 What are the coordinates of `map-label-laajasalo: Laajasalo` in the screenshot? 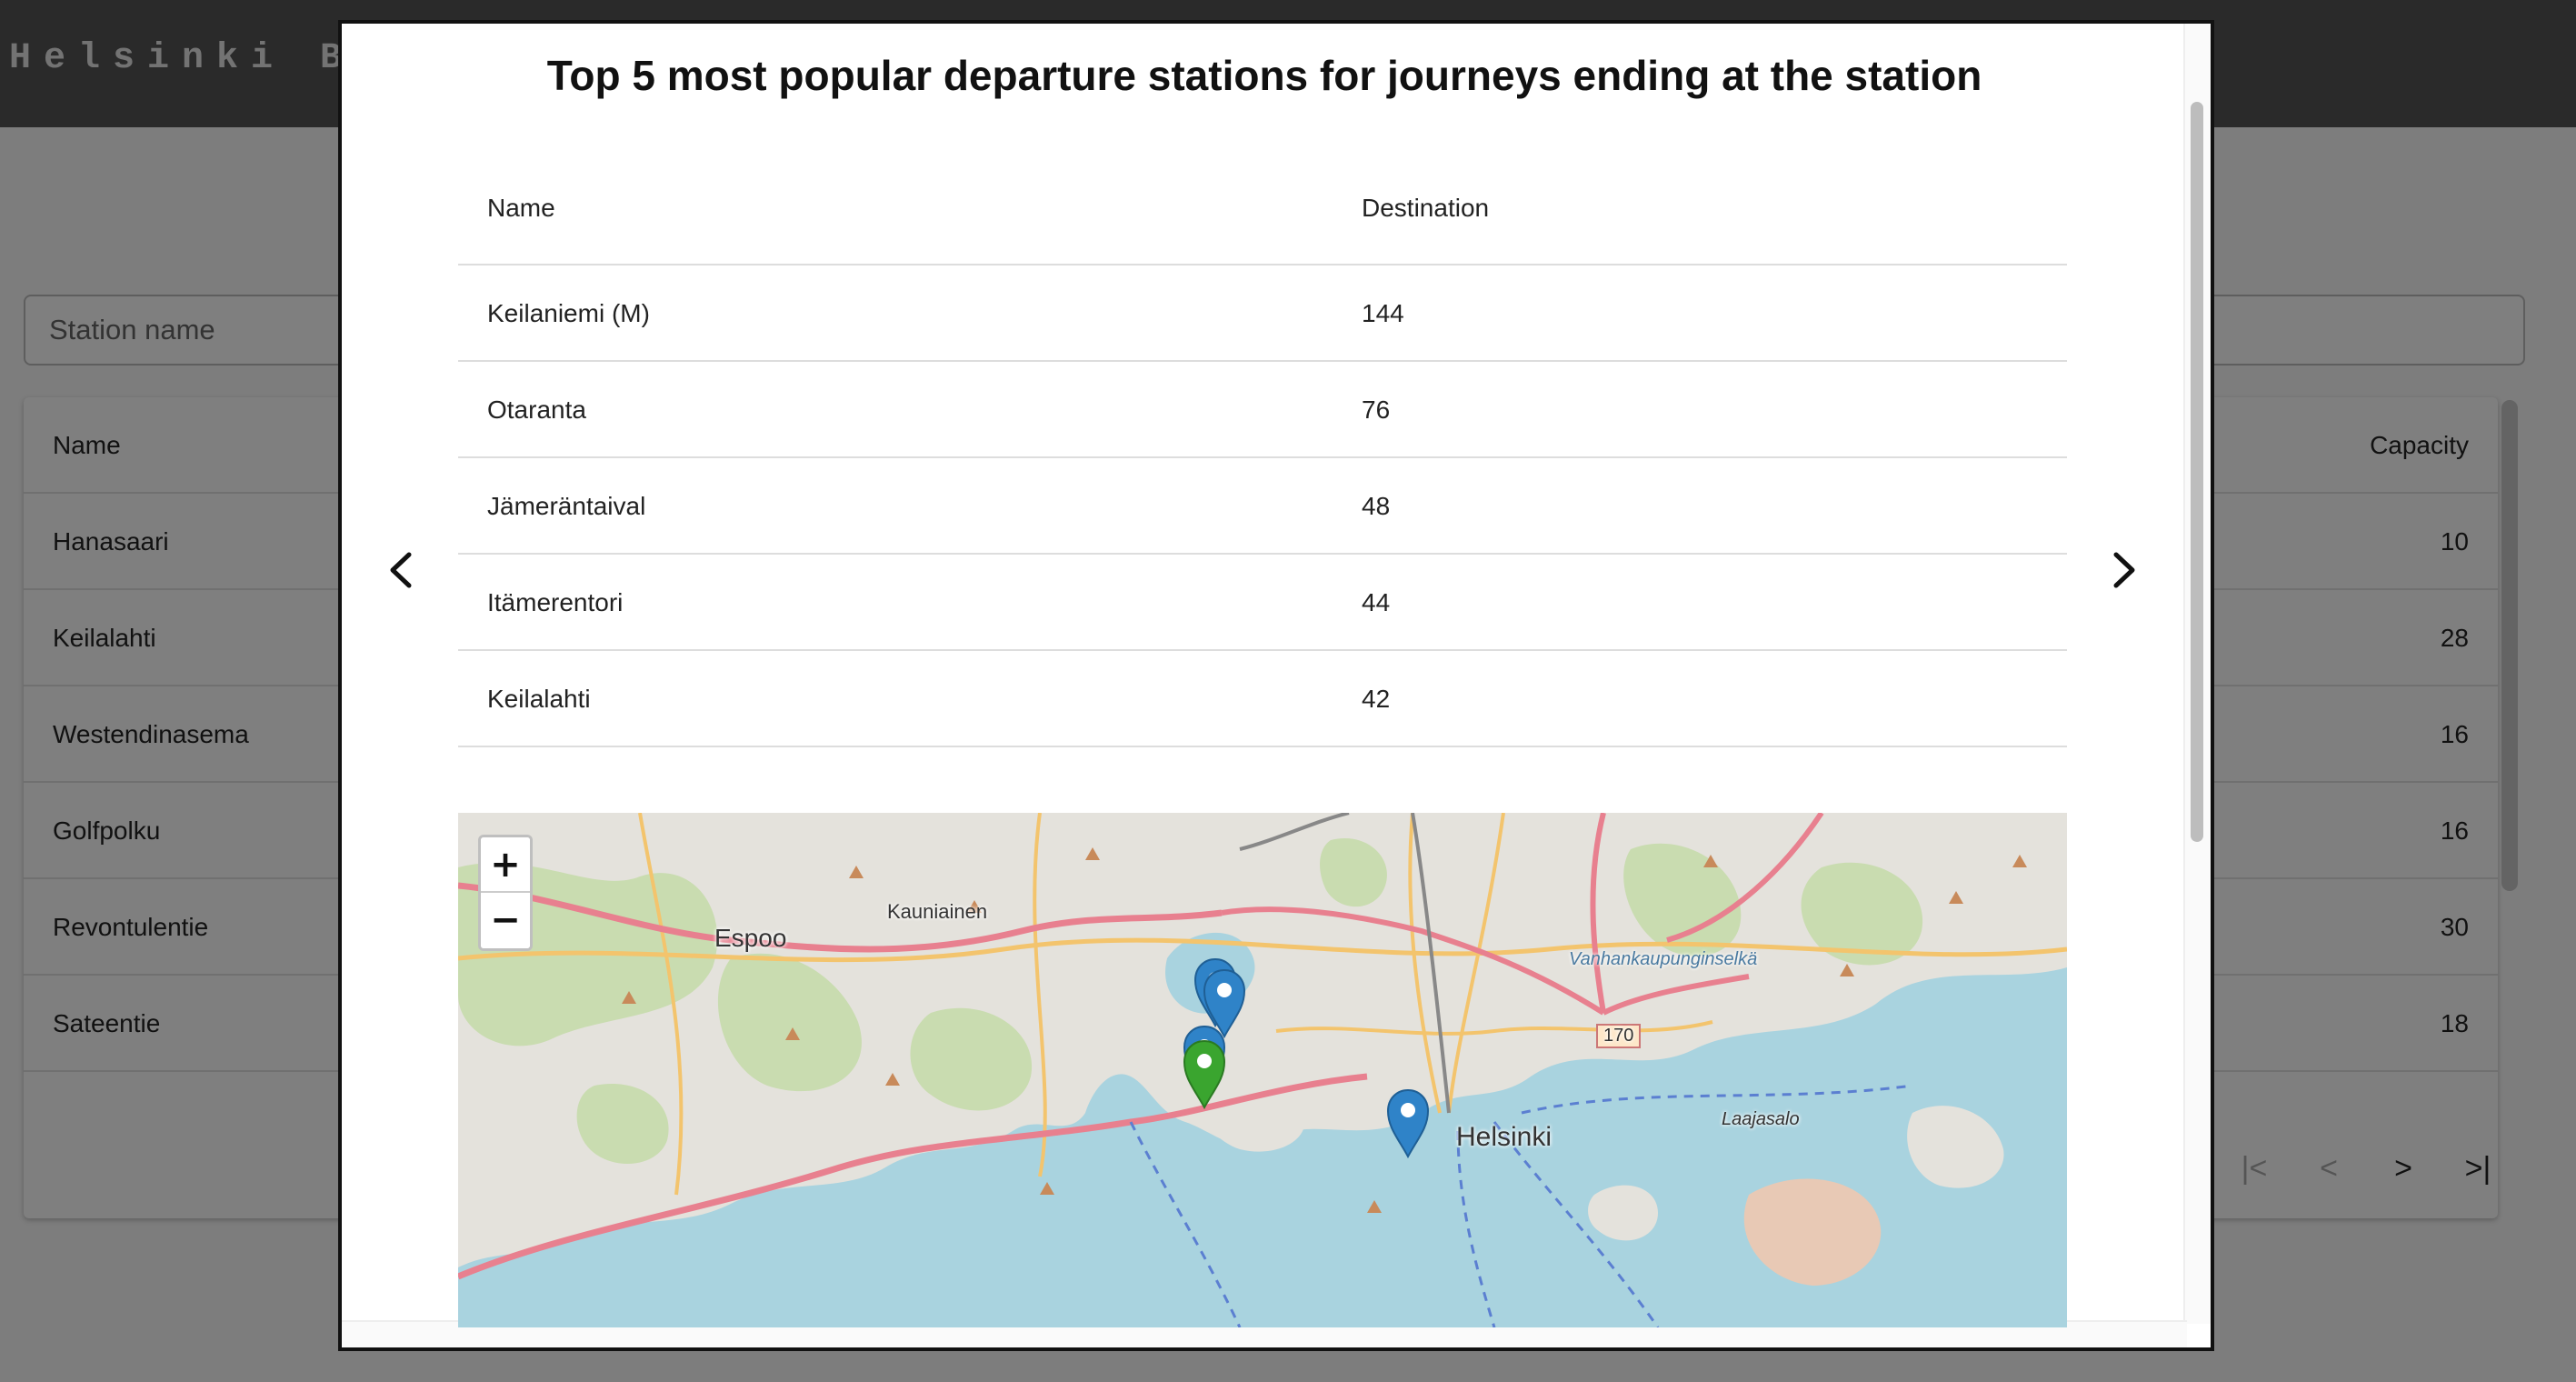 It's located at (1761, 1119).